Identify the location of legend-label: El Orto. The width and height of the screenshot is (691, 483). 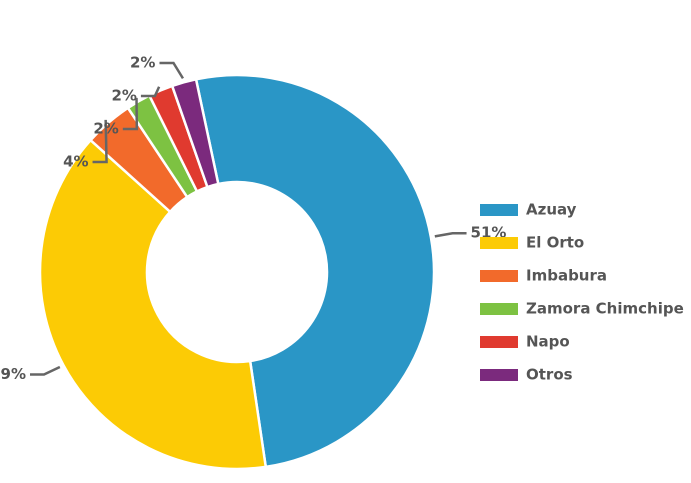
(555, 243).